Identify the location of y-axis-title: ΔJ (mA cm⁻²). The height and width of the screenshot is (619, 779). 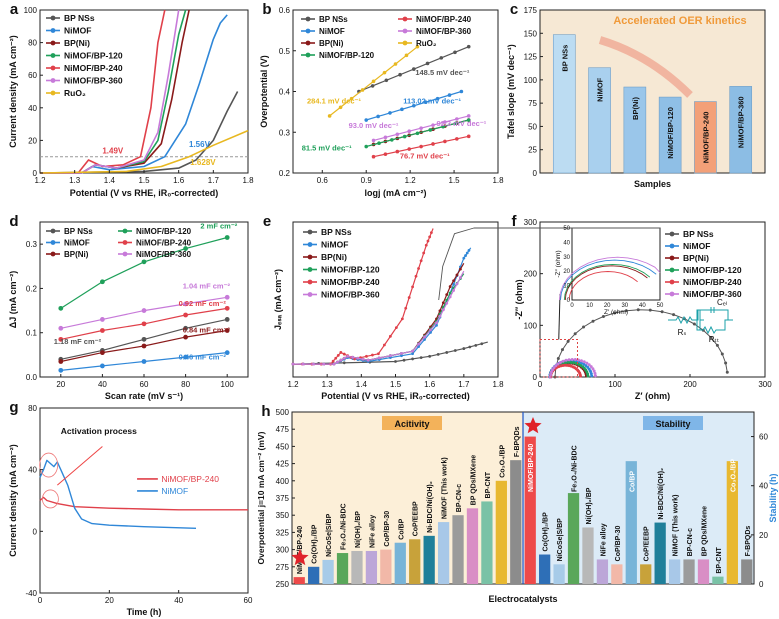
(13, 299).